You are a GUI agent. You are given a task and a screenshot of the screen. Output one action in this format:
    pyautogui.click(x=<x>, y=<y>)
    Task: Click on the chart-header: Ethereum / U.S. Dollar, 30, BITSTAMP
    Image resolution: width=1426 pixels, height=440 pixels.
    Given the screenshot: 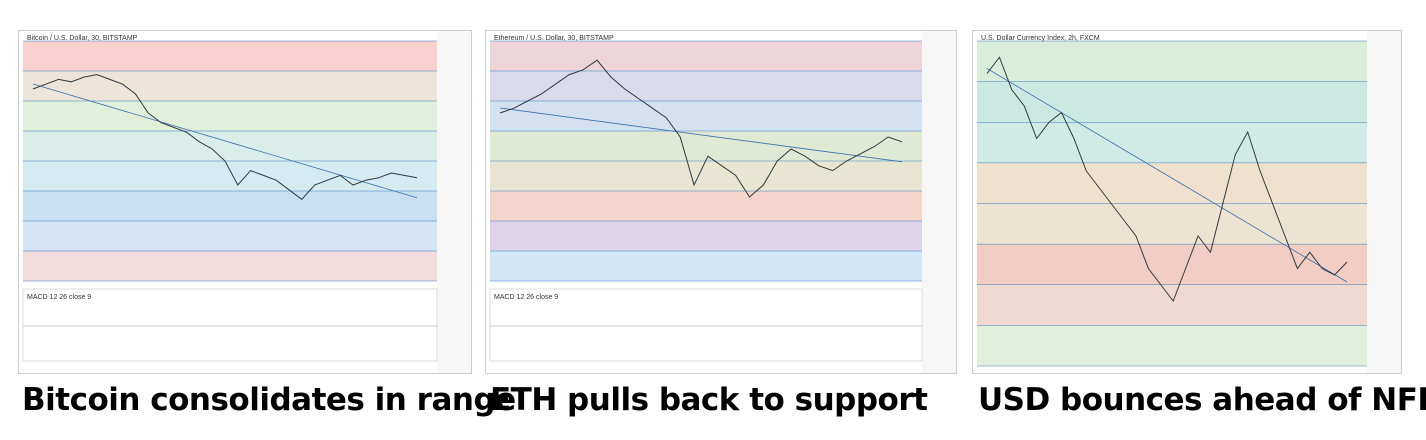 What is the action you would take?
    pyautogui.click(x=554, y=38)
    